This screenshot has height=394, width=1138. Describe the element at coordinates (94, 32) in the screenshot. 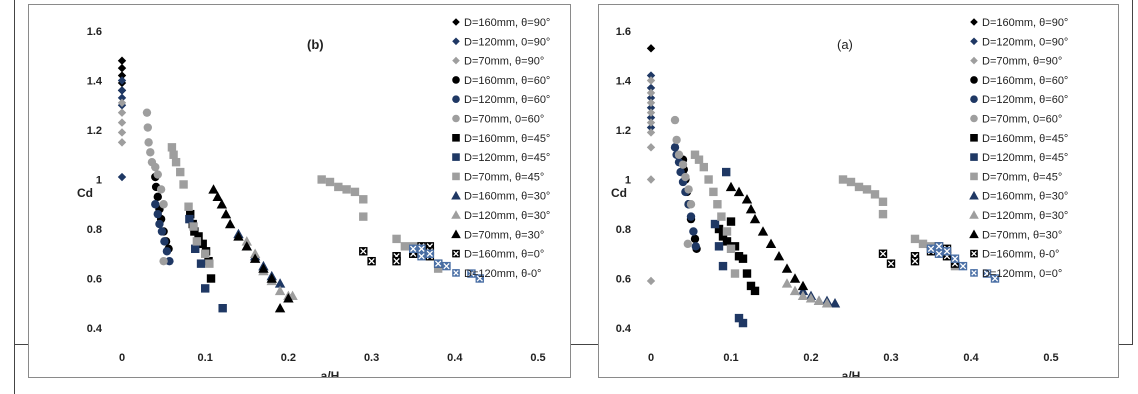

I see `y-tick-label: 1.6` at that location.